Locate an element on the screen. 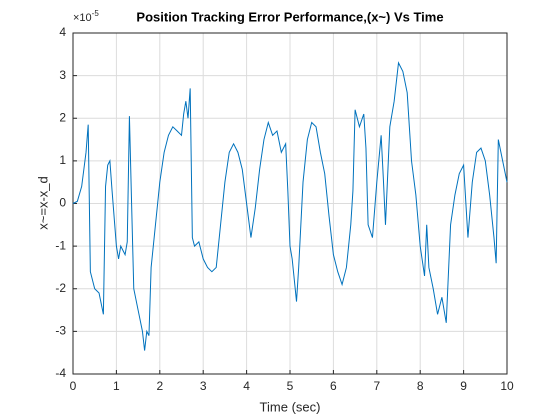 The width and height of the screenshot is (560, 420). x-axis-label: Time (sec) is located at coordinates (290, 406).